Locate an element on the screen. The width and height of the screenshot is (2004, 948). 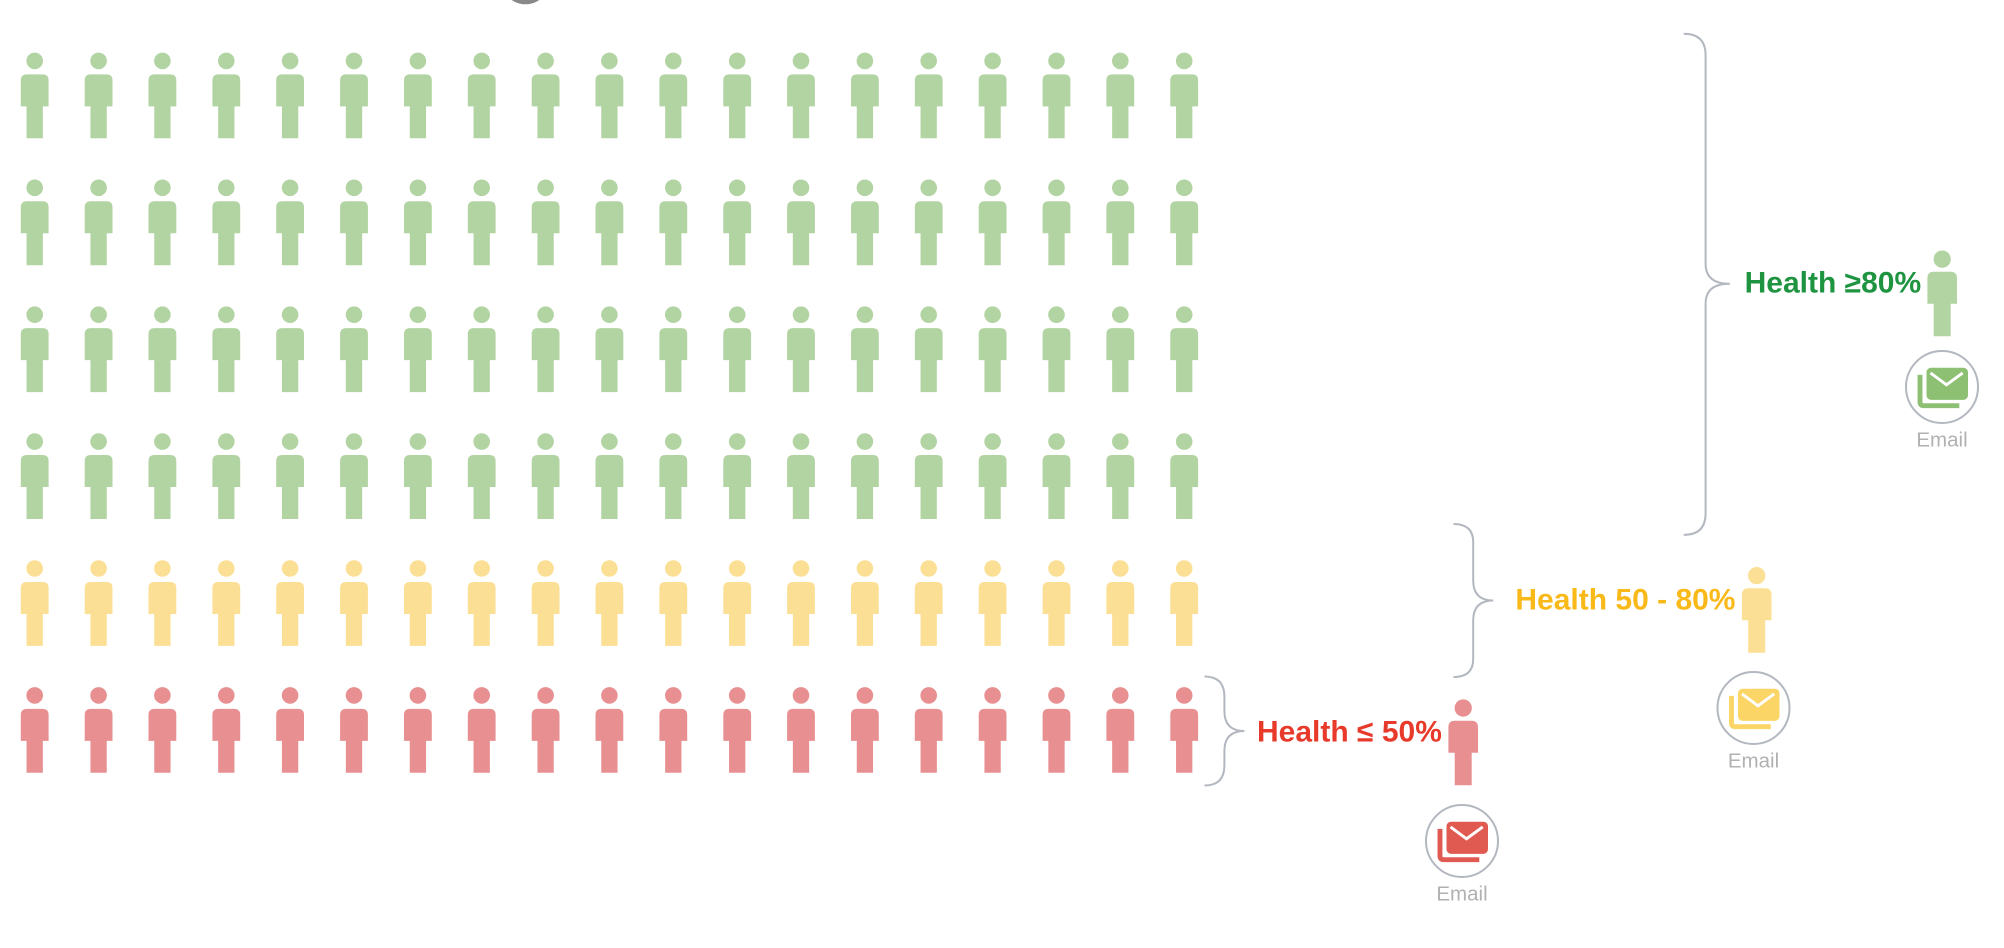
svg-text: Health ≥80% is located at coordinates (1833, 283).